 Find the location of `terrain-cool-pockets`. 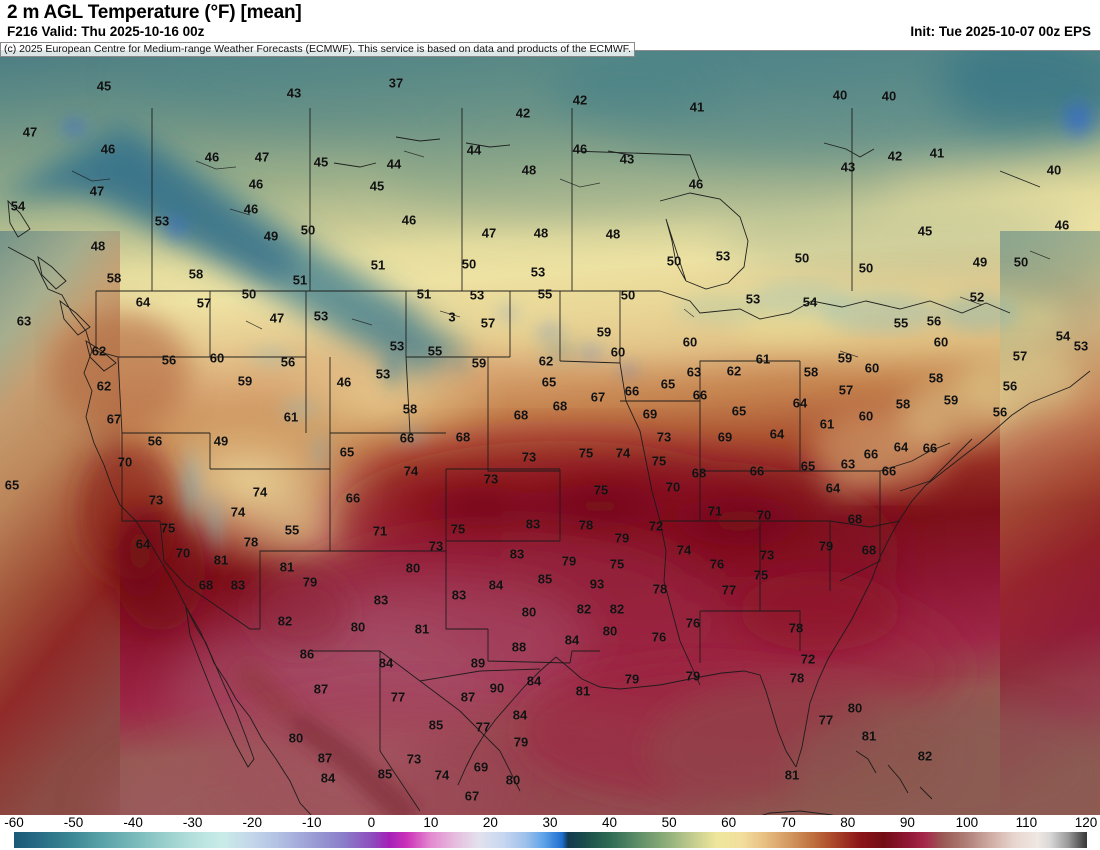

terrain-cool-pockets is located at coordinates (380, 450).